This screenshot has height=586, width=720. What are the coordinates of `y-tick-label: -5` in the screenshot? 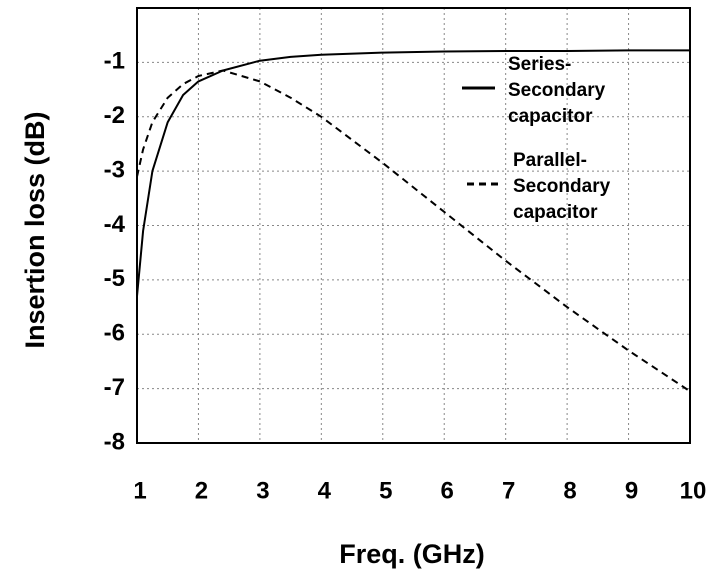 It's located at (114, 278).